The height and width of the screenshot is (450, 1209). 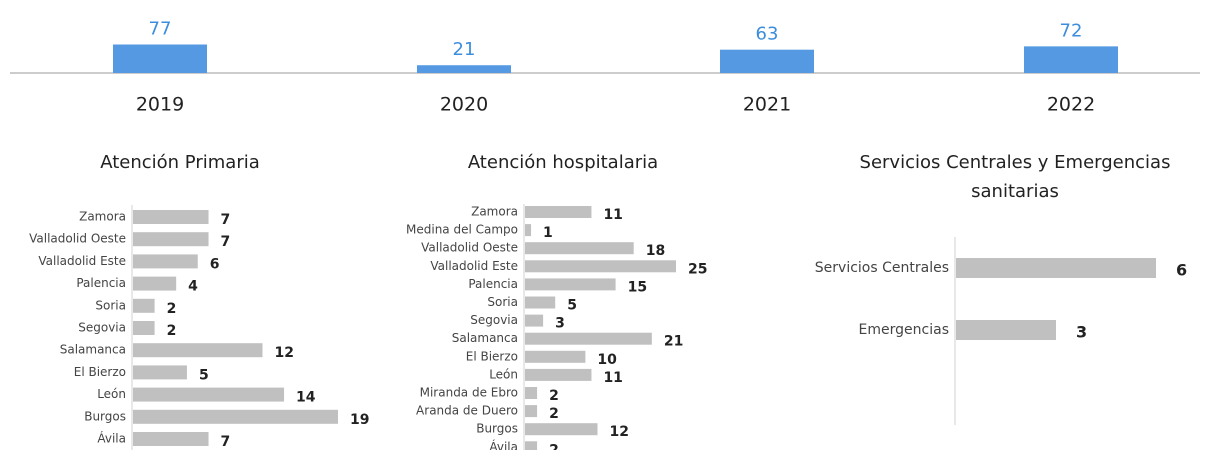 I want to click on x-tick-label: 2019, so click(x=160, y=105).